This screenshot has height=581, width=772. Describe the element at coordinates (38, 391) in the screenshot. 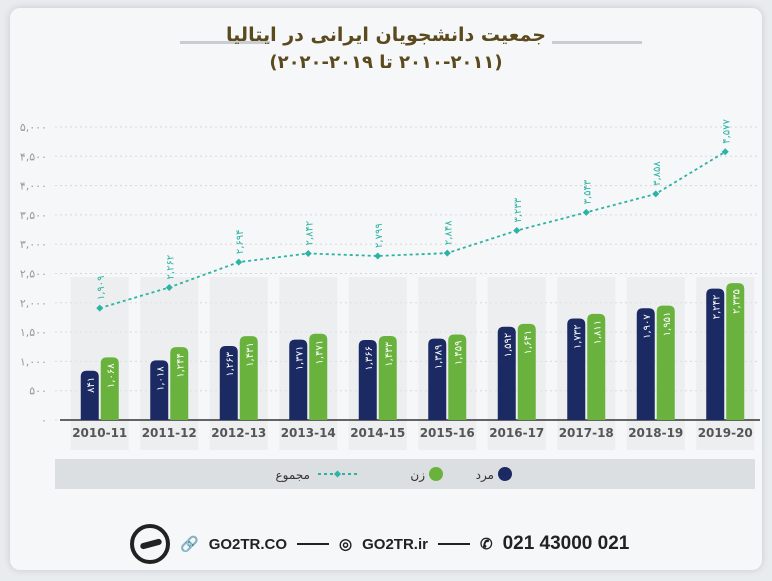

I see `y-tick-label: ۵۰۰` at that location.